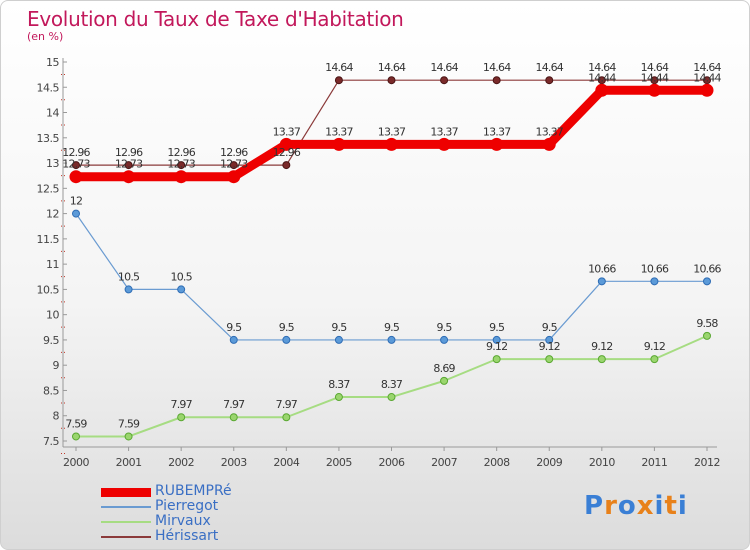  I want to click on x-tick-label: 2000, so click(76, 462).